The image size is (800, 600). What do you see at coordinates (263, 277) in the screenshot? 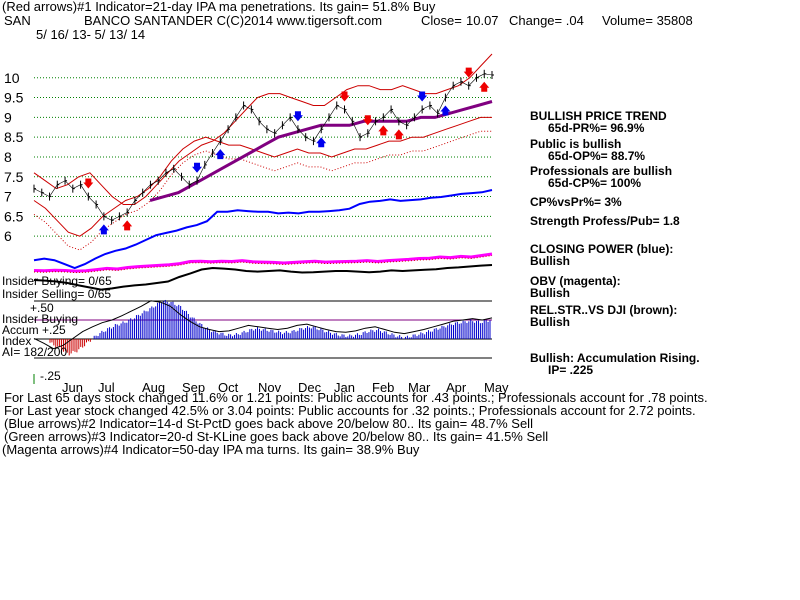
I see `relstr-line` at bounding box center [263, 277].